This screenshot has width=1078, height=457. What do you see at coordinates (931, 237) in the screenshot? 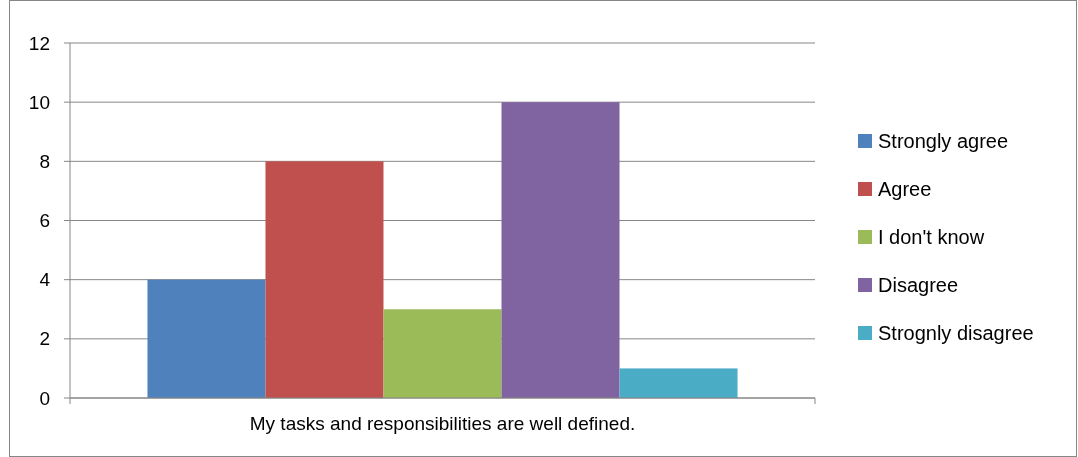
I see `legend-label: I don't know` at bounding box center [931, 237].